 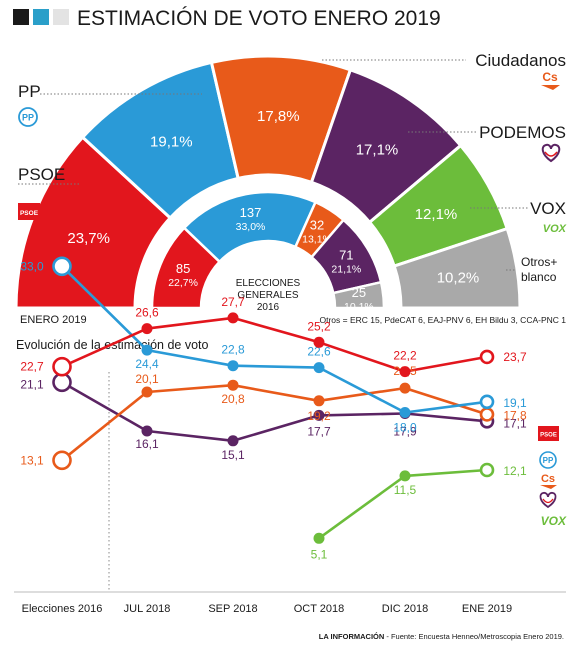 I want to click on podemos-heart-small-accent, so click(x=548, y=501).